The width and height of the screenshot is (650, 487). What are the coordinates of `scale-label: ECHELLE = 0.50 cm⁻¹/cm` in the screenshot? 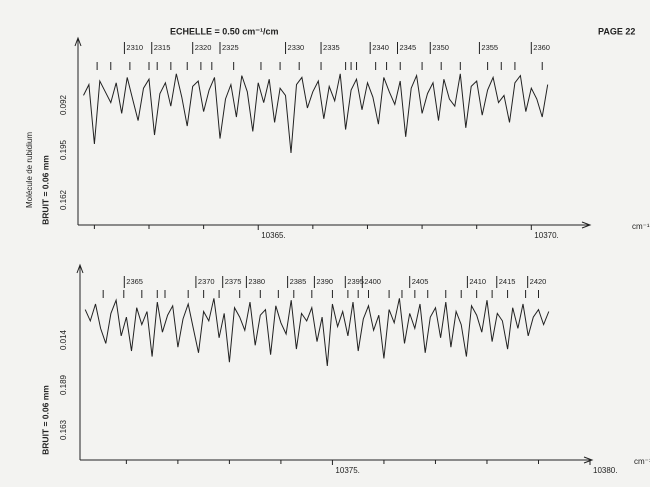 It's located at (224, 31).